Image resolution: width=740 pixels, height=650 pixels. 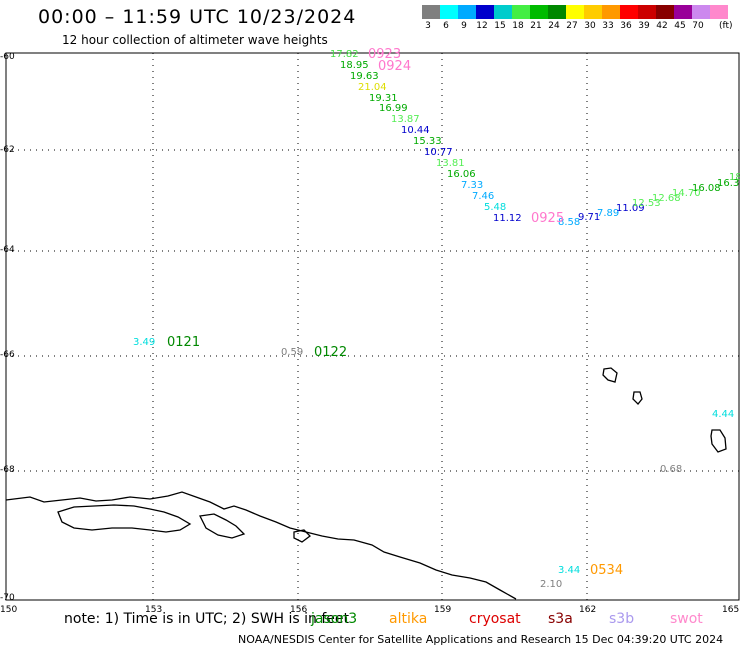 What do you see at coordinates (572, 26) in the screenshot?
I see `legend-label-27: 27` at bounding box center [572, 26].